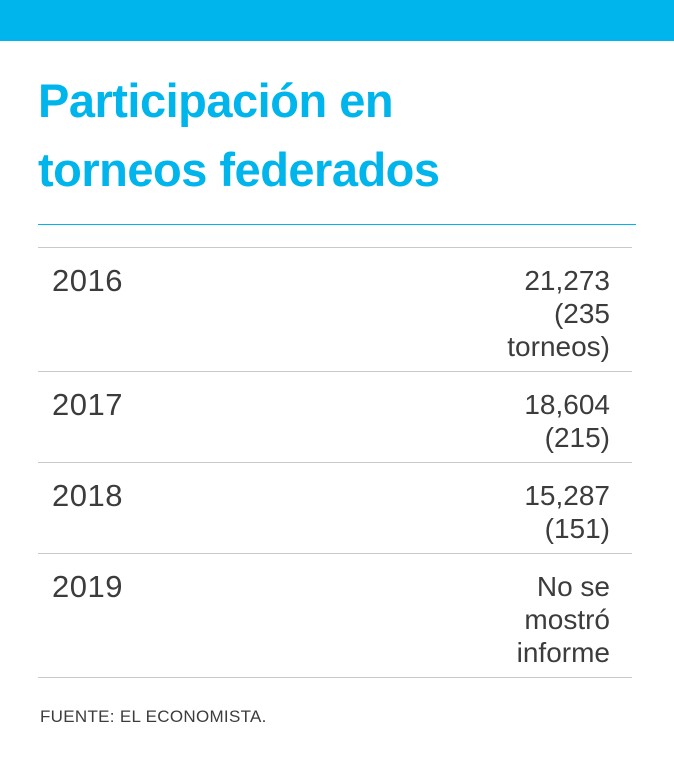 The width and height of the screenshot is (674, 768). Describe the element at coordinates (567, 421) in the screenshot. I see `value-cell: 18,604 (215)` at that location.